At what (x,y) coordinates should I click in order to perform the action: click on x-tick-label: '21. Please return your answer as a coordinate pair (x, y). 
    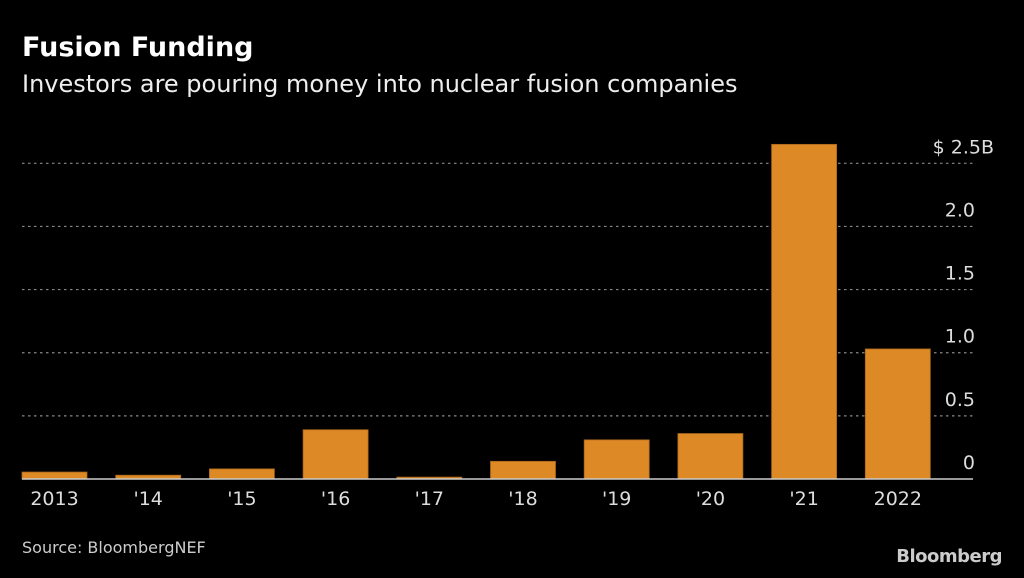
    Looking at the image, I should click on (803, 499).